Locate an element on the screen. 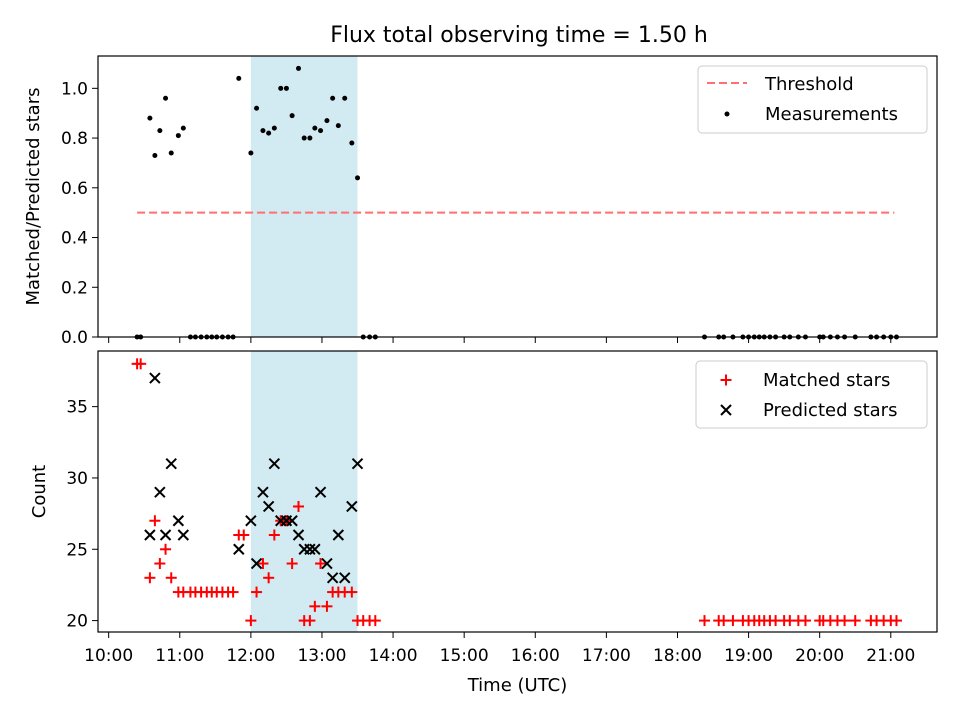  legend-matched-label: Matched stars is located at coordinates (826, 380).